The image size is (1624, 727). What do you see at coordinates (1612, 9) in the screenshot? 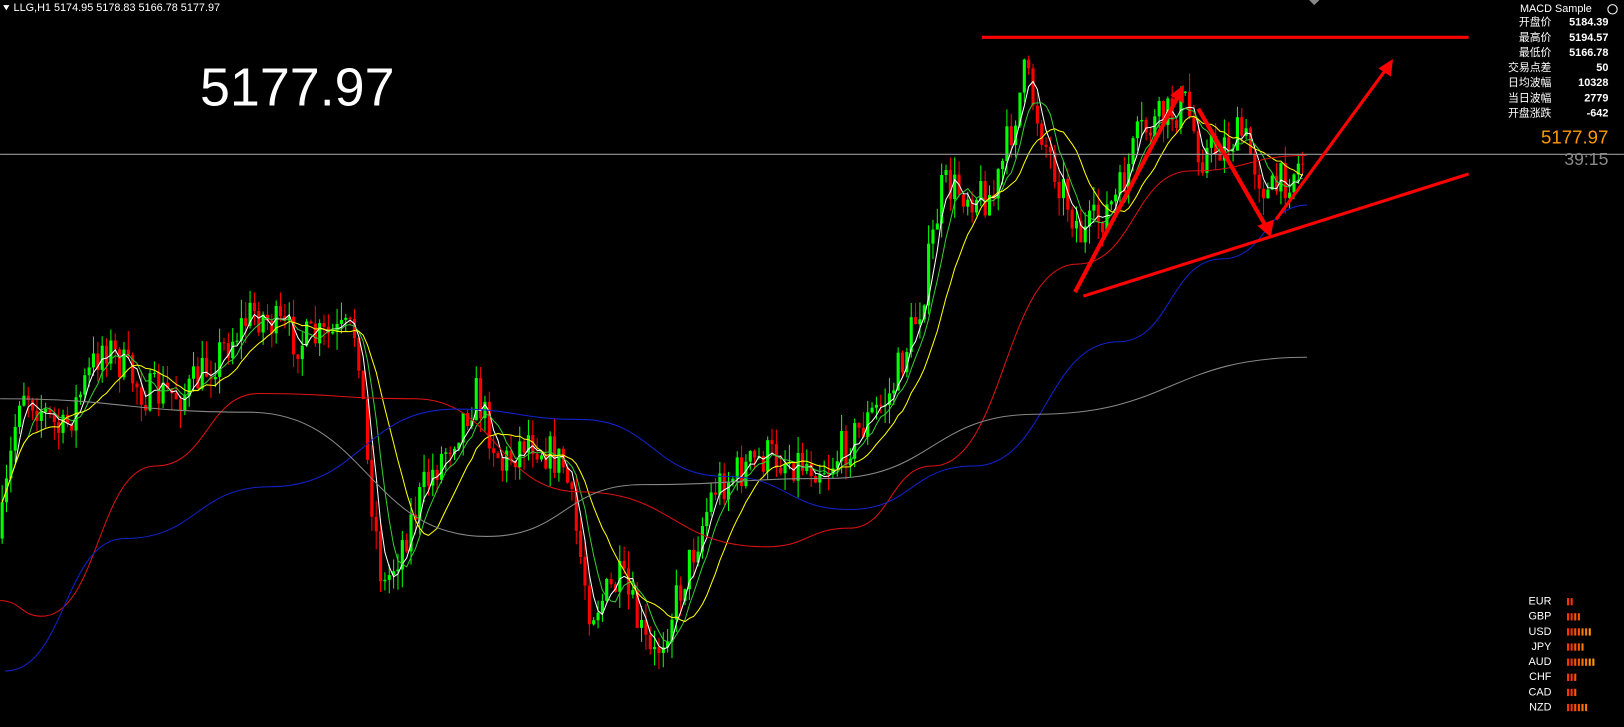
I see `indicator-icon` at bounding box center [1612, 9].